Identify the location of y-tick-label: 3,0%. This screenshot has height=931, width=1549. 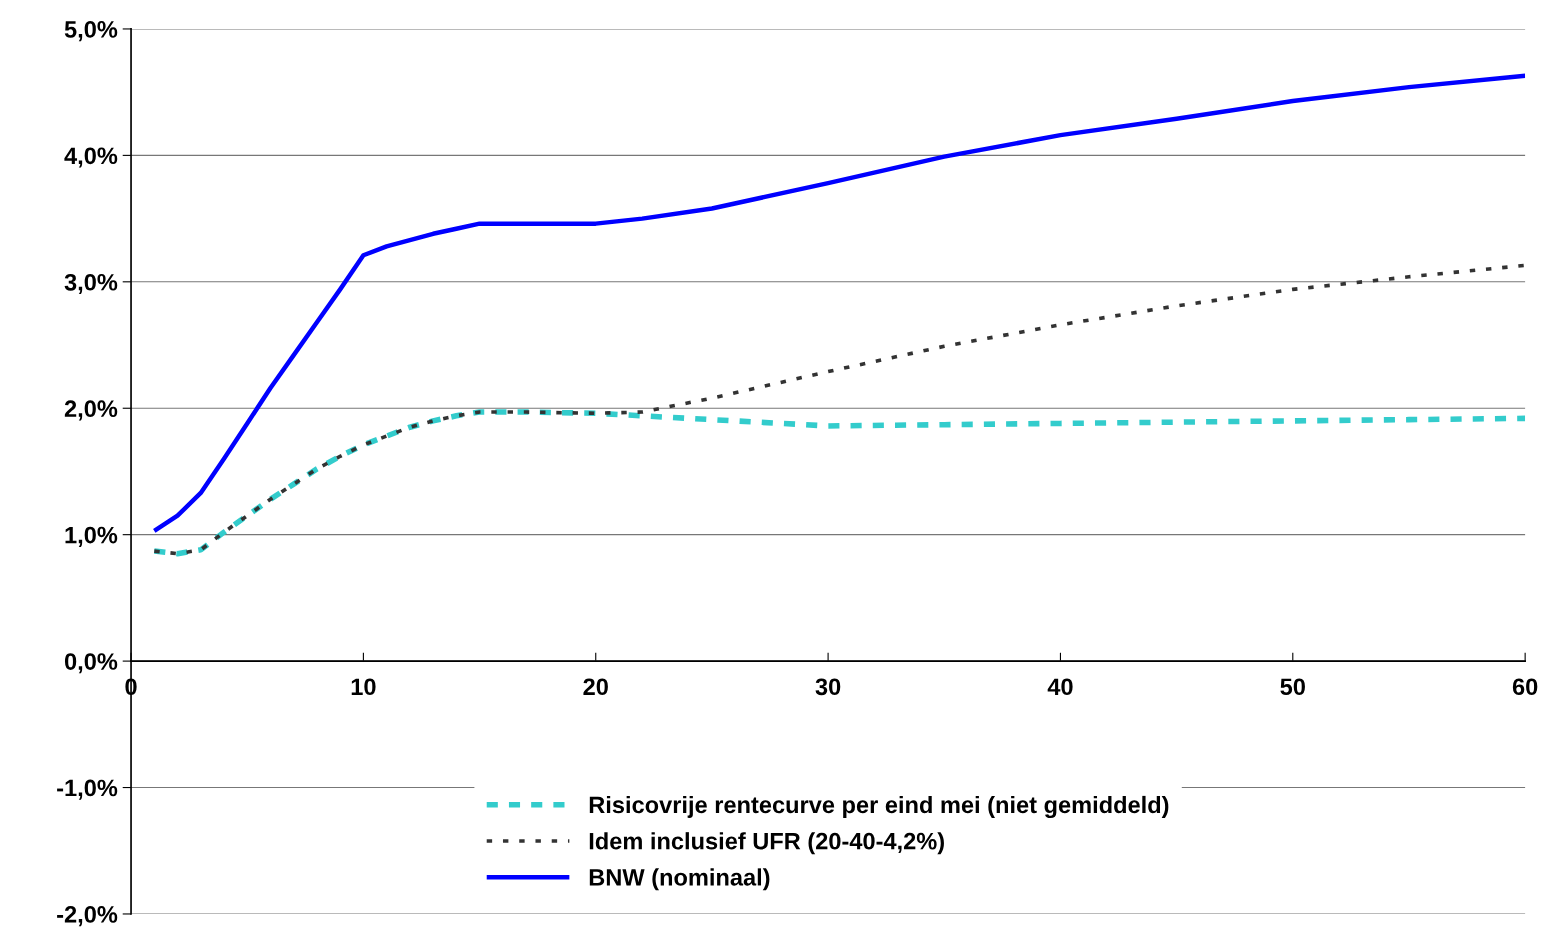
(91, 284).